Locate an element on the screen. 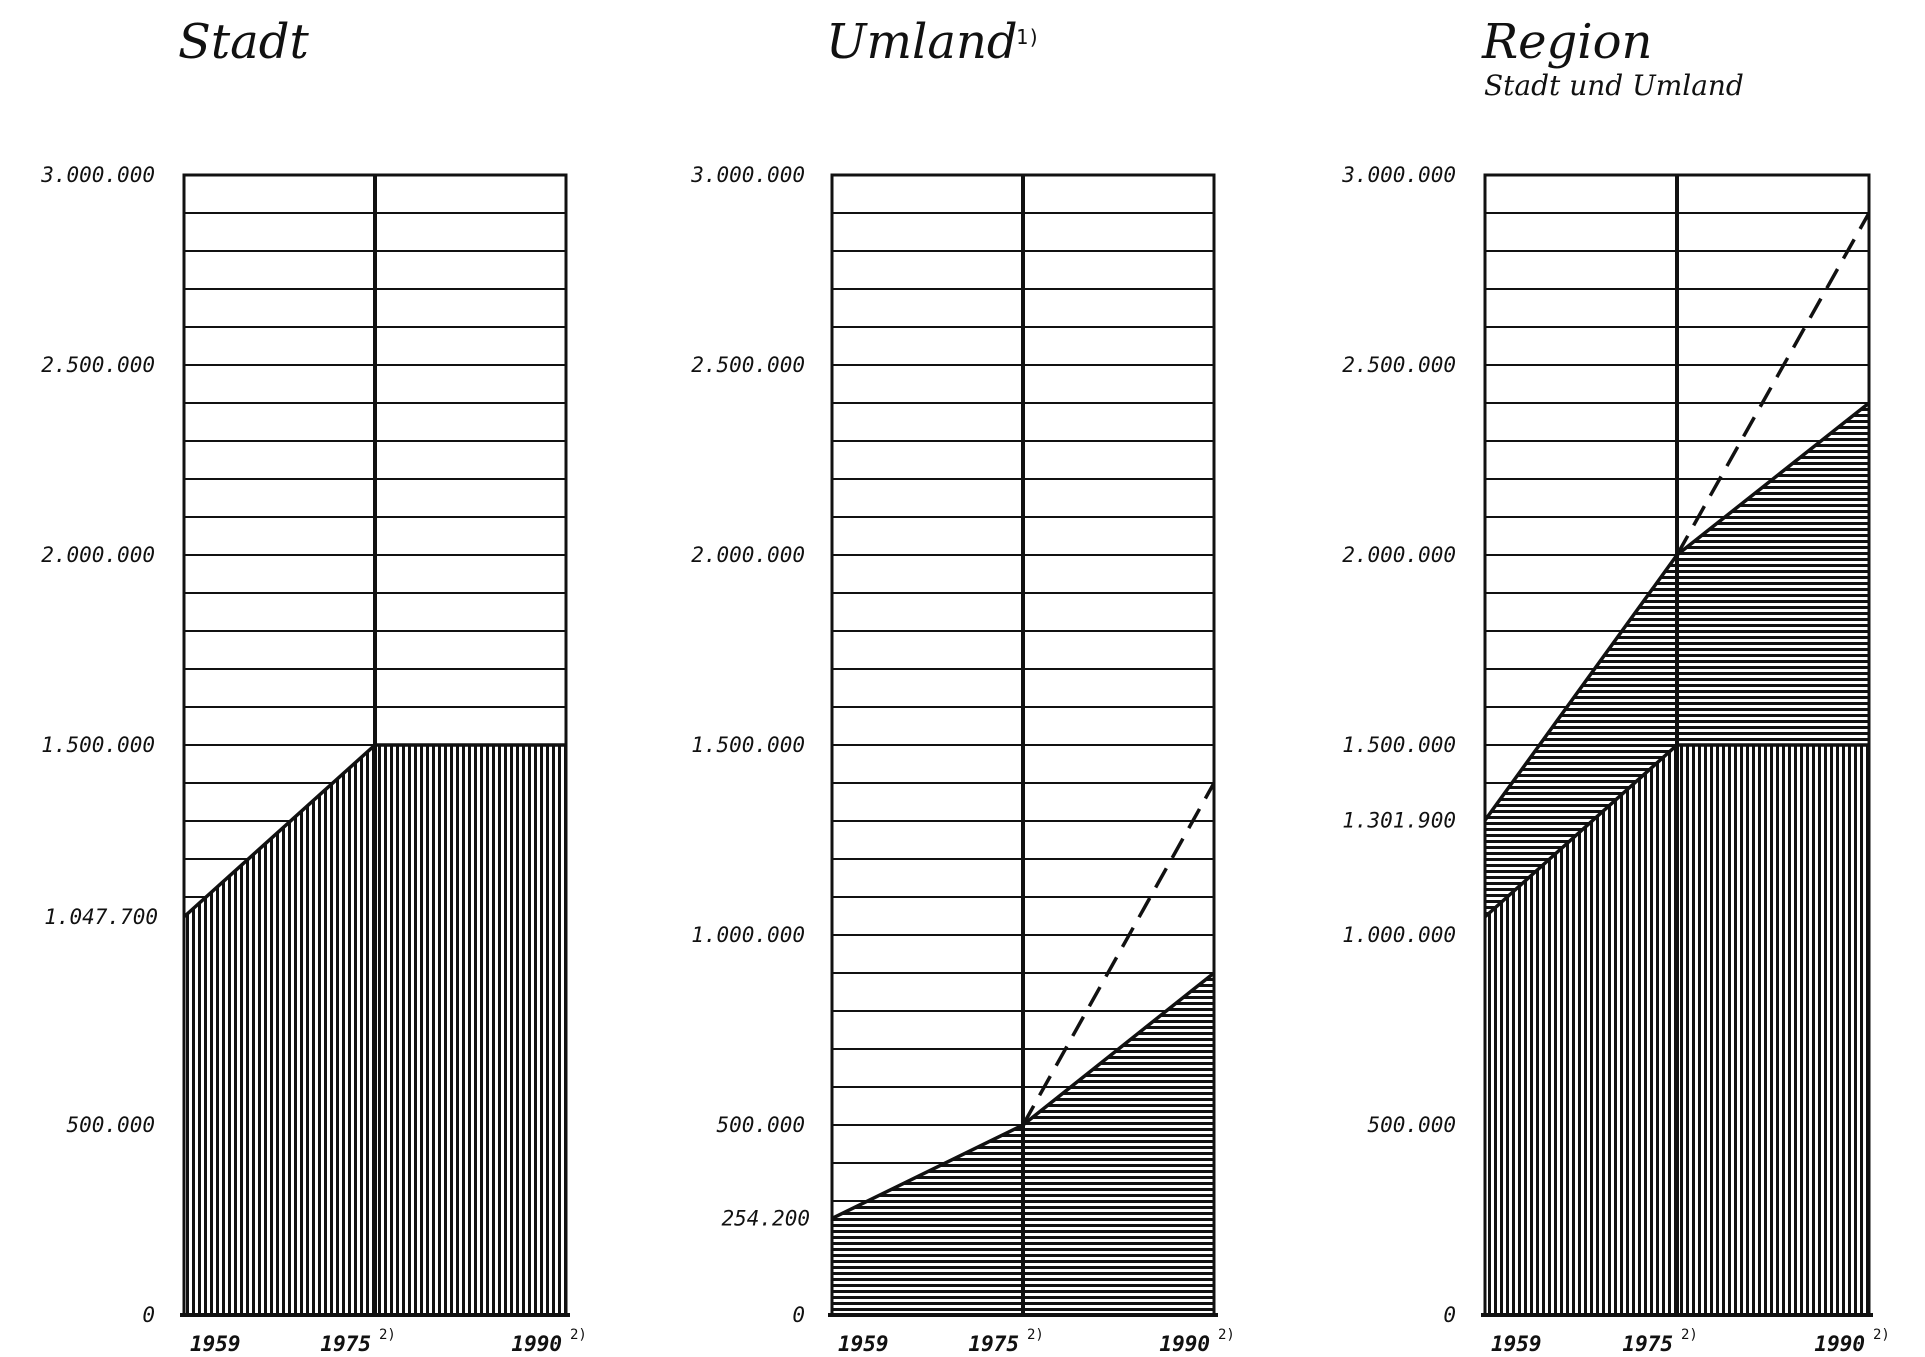 This screenshot has height=1357, width=1925. panel-title: Stadt is located at coordinates (244, 42).